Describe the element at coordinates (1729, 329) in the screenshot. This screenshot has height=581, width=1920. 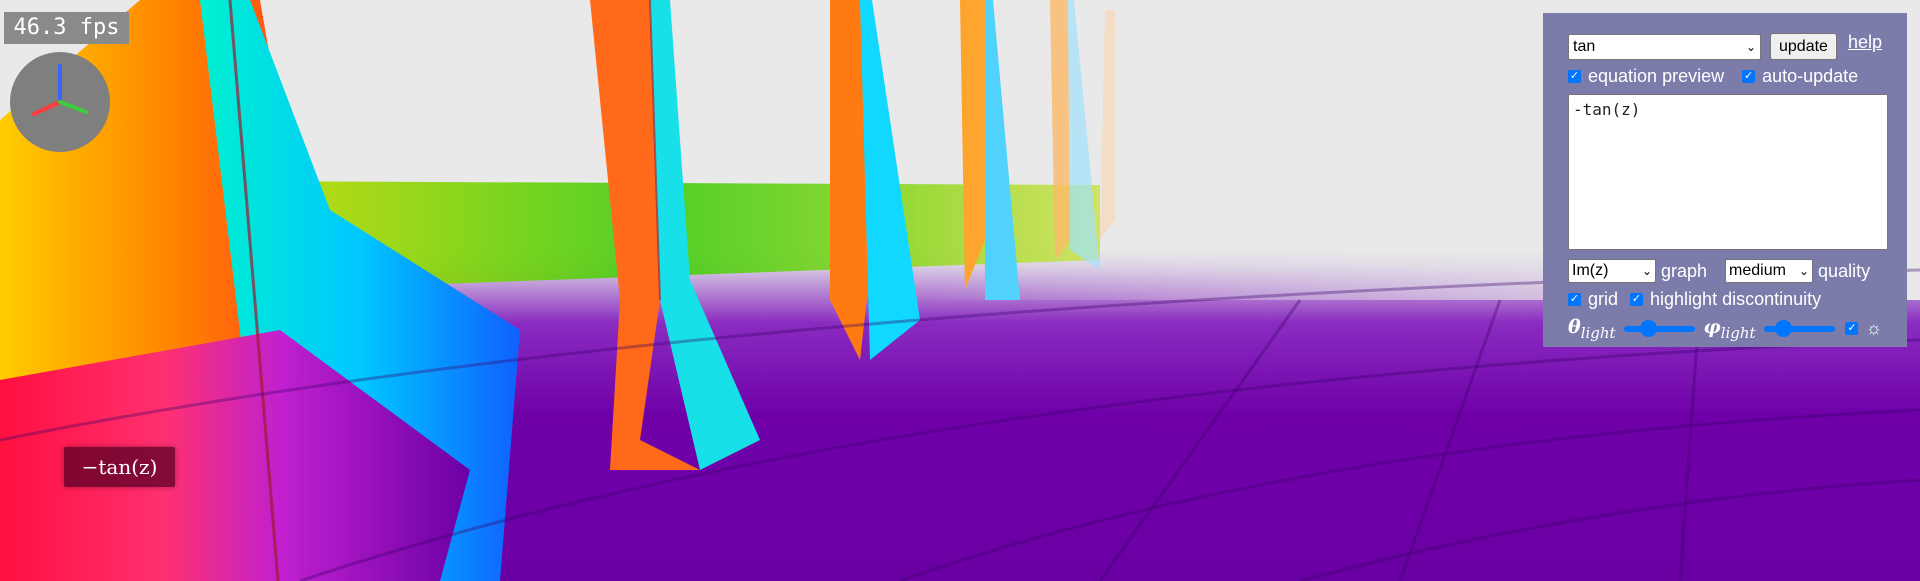
I see `phi-light-label: φlight` at that location.